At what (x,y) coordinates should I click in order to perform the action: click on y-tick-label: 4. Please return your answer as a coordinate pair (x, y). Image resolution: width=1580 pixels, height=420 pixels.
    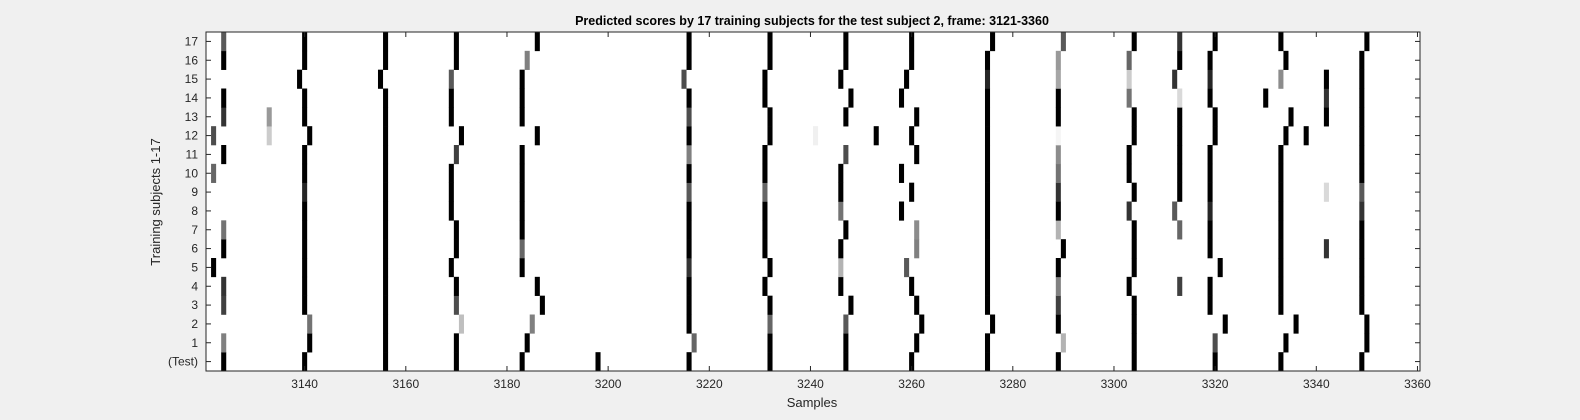
    Looking at the image, I should click on (194, 286).